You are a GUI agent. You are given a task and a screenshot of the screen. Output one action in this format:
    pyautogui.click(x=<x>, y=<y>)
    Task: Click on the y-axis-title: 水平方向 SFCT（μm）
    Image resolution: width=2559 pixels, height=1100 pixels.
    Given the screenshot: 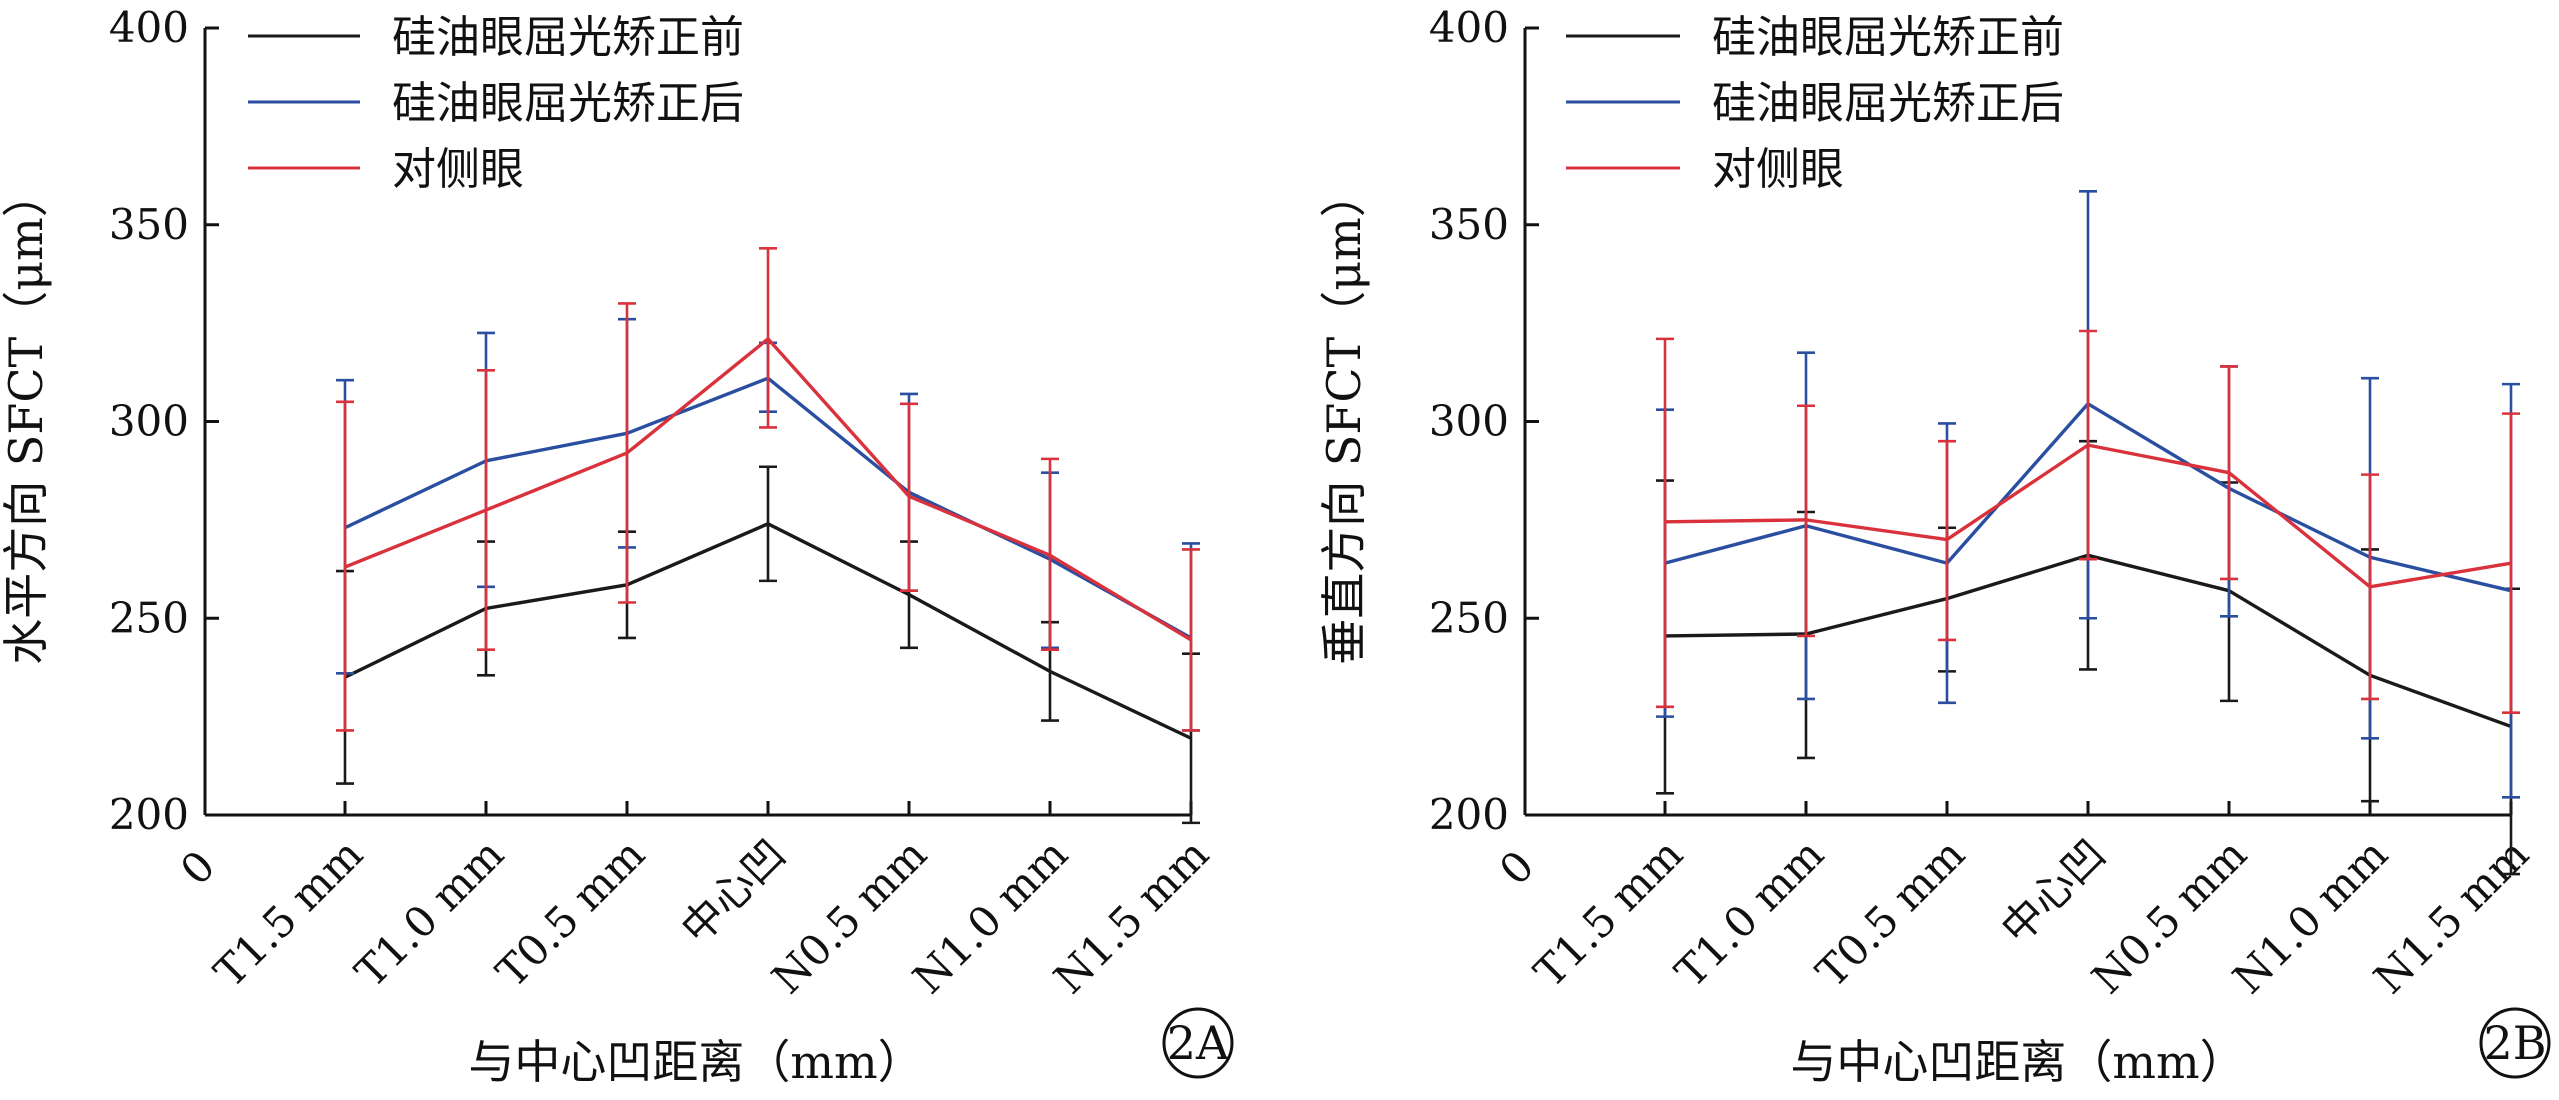 What is the action you would take?
    pyautogui.click(x=26, y=417)
    